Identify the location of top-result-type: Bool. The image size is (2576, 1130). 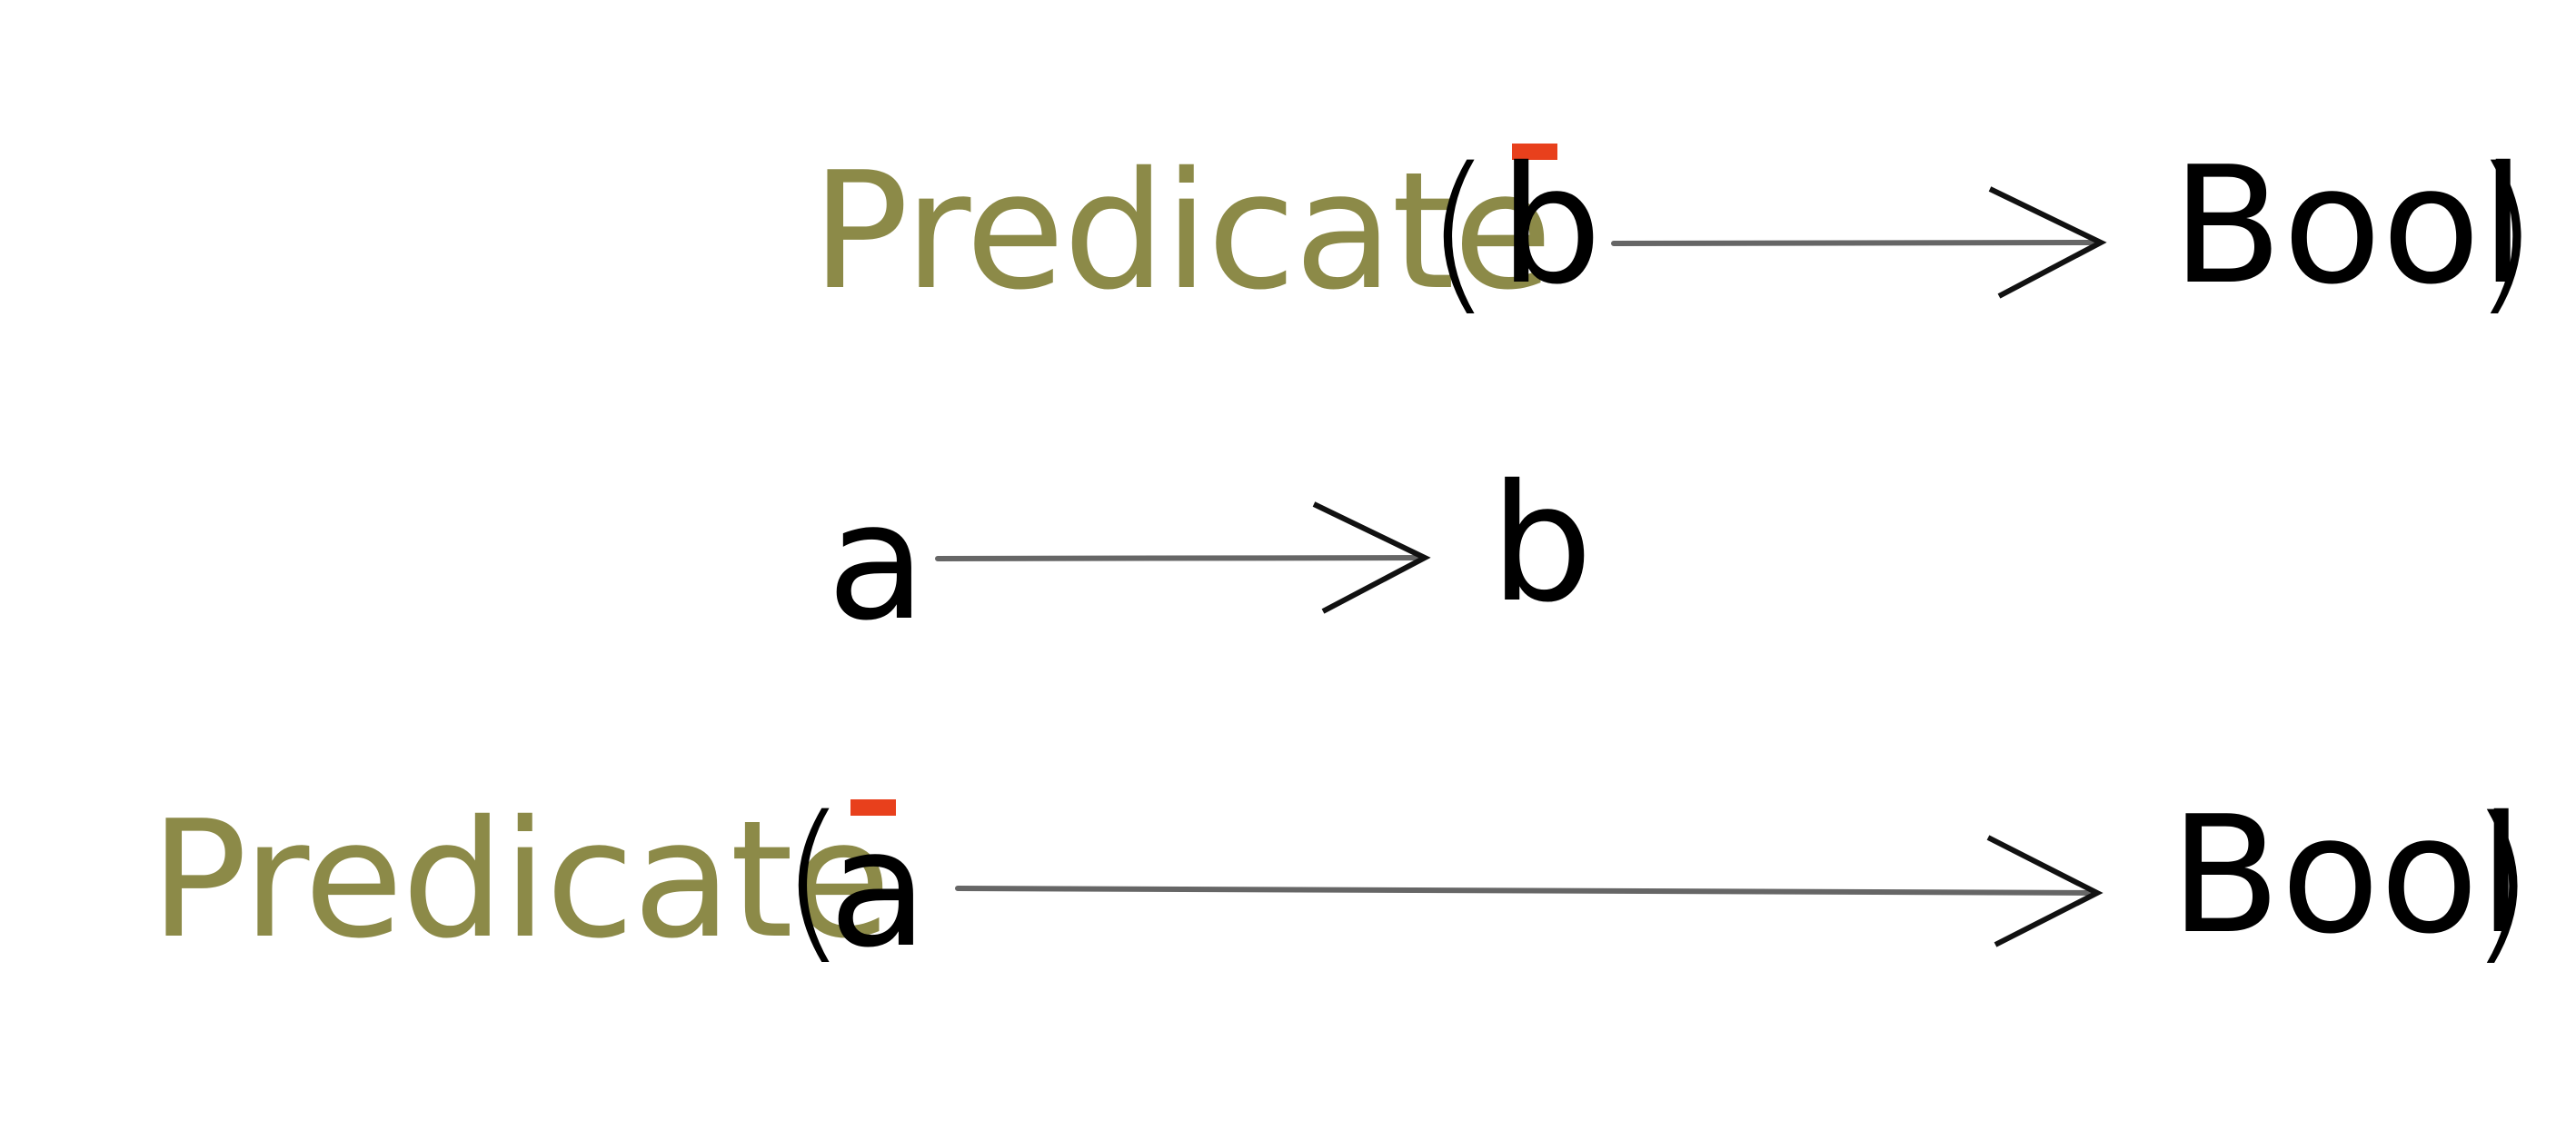
(2349, 226).